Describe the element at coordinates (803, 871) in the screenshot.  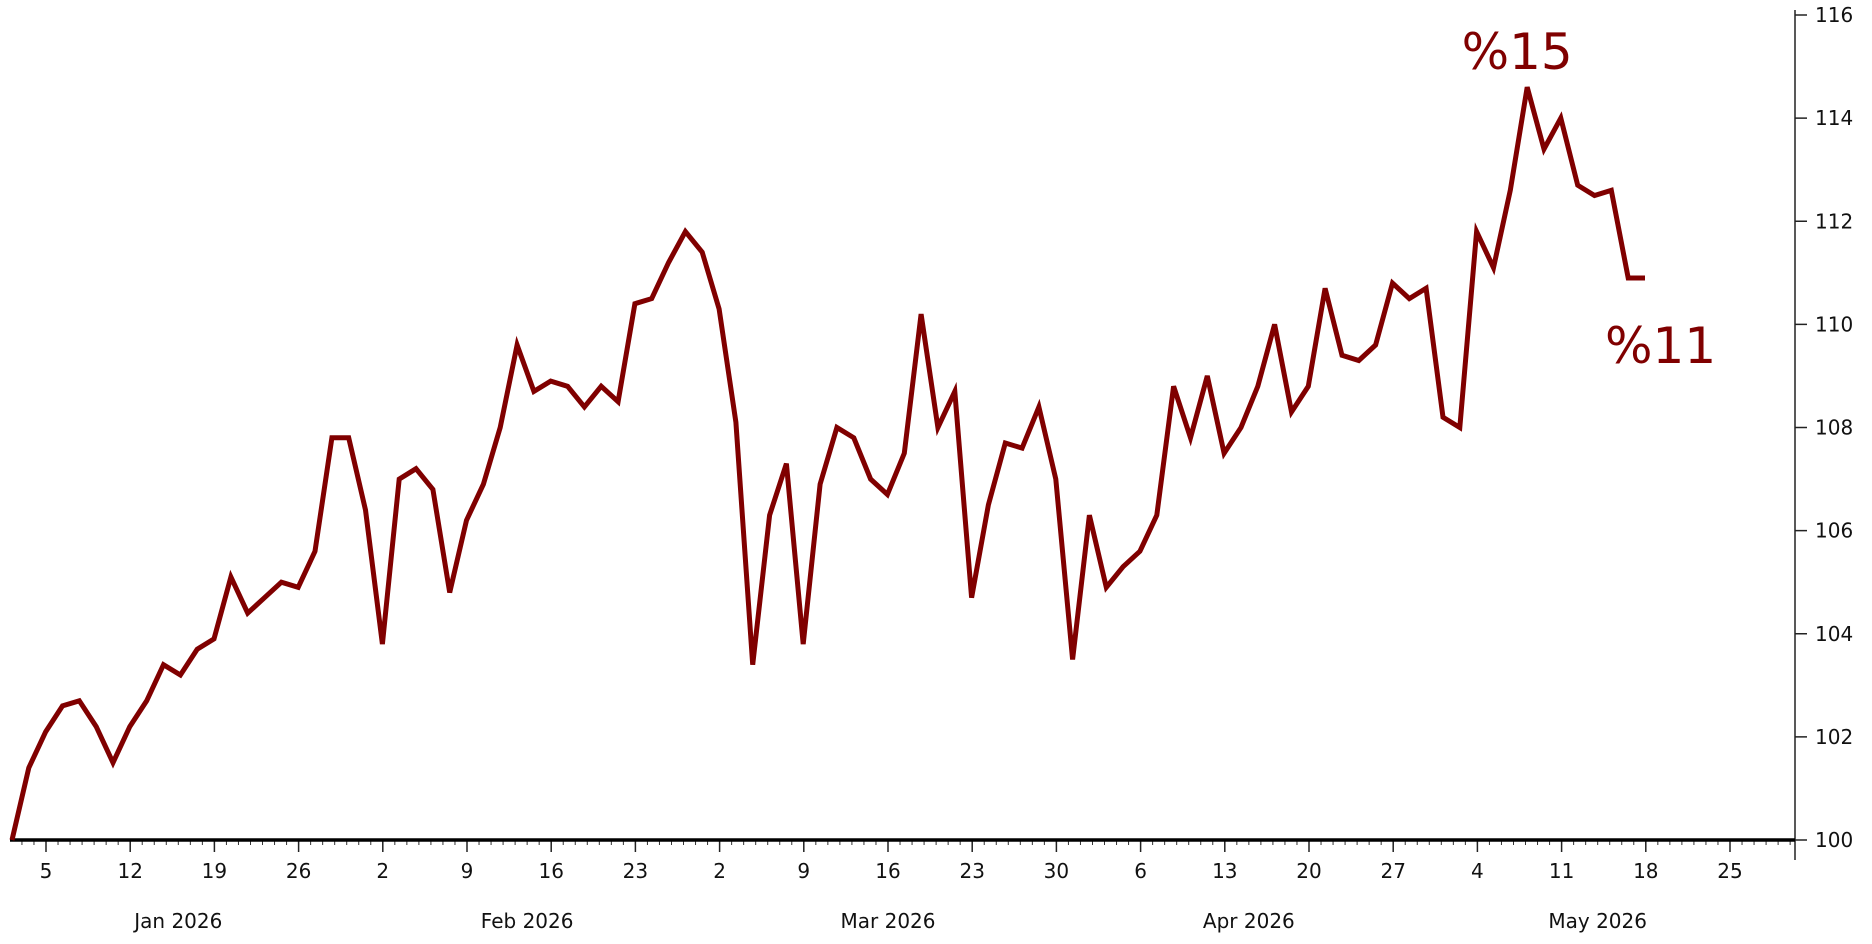
I see `x-tick-label: 9` at that location.